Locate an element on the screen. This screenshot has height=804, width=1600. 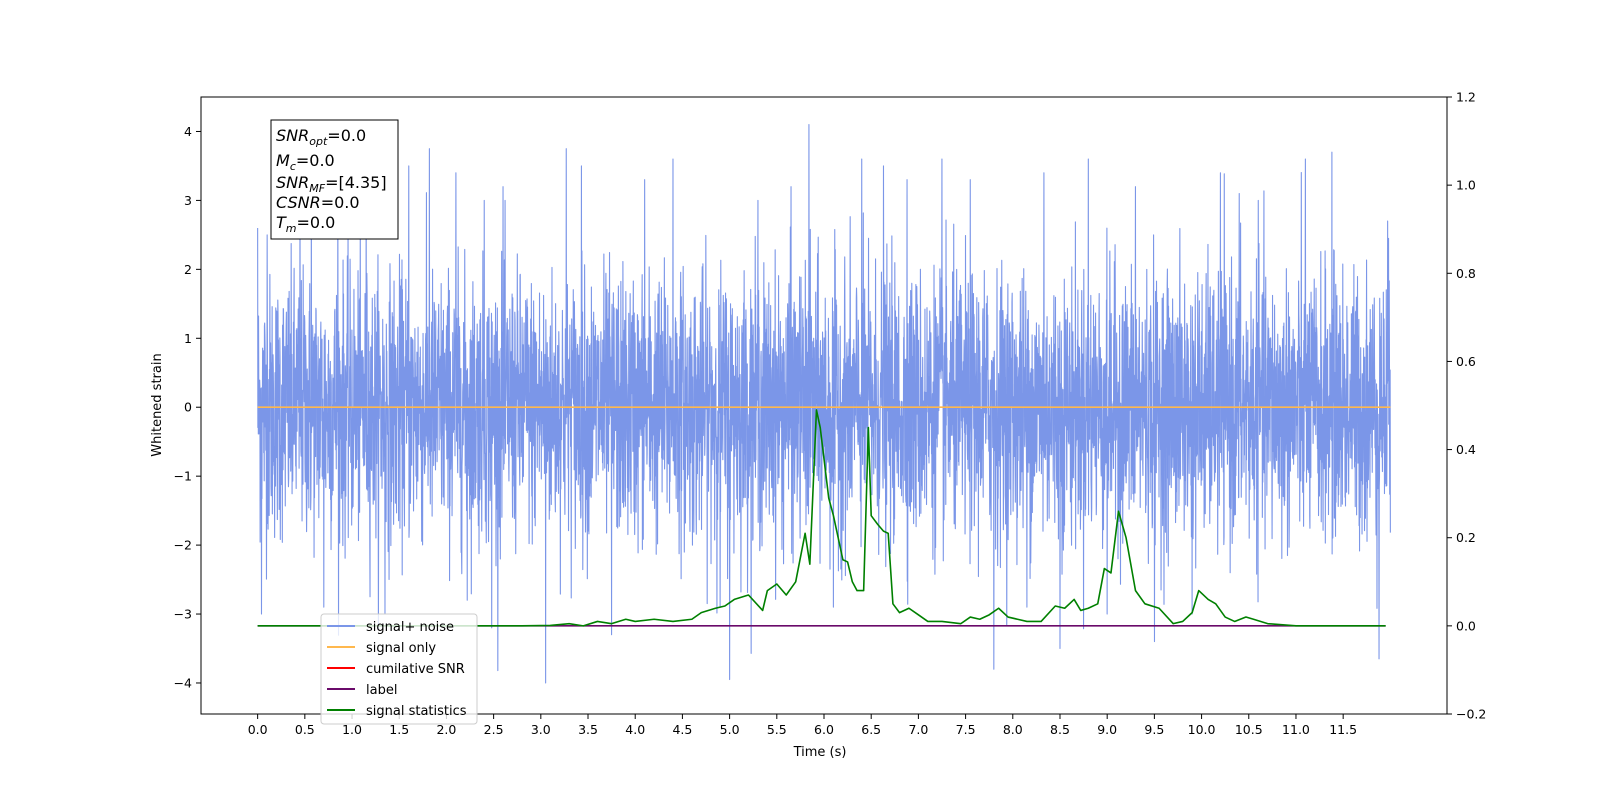
info-snr-mf-sub: MF is located at coordinates (317, 188).